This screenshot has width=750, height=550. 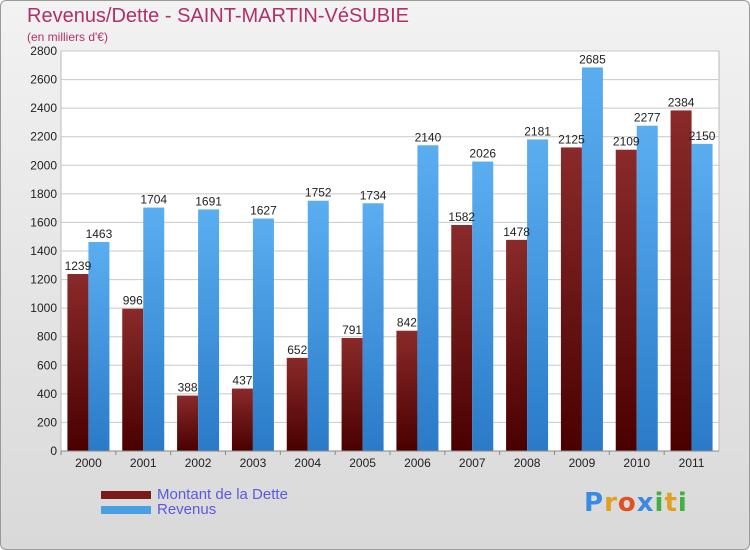 What do you see at coordinates (627, 503) in the screenshot?
I see `logo-letter: o` at bounding box center [627, 503].